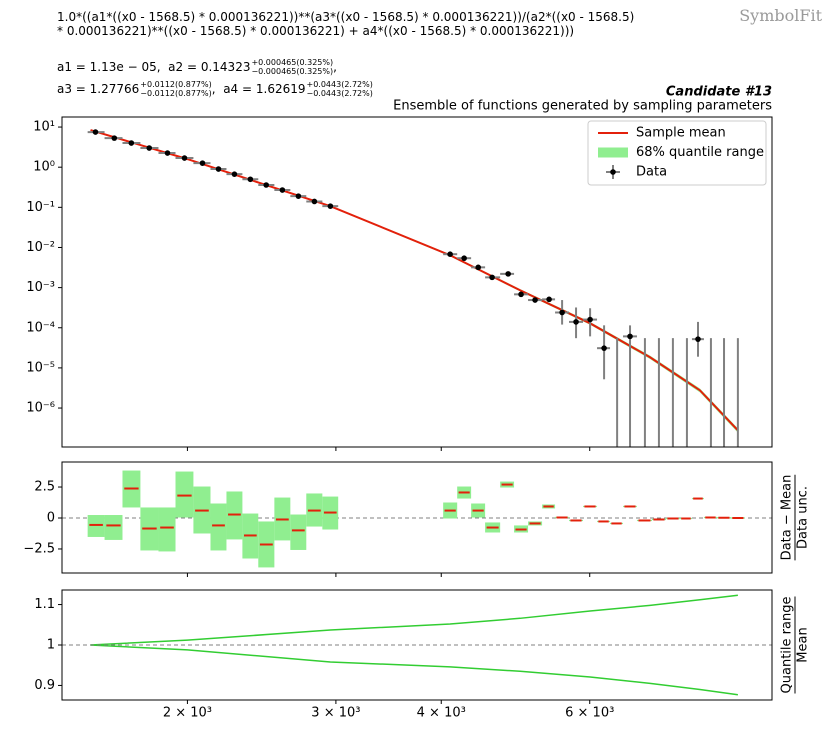  Describe the element at coordinates (651, 172) in the screenshot. I see `legend-label: Data` at that location.